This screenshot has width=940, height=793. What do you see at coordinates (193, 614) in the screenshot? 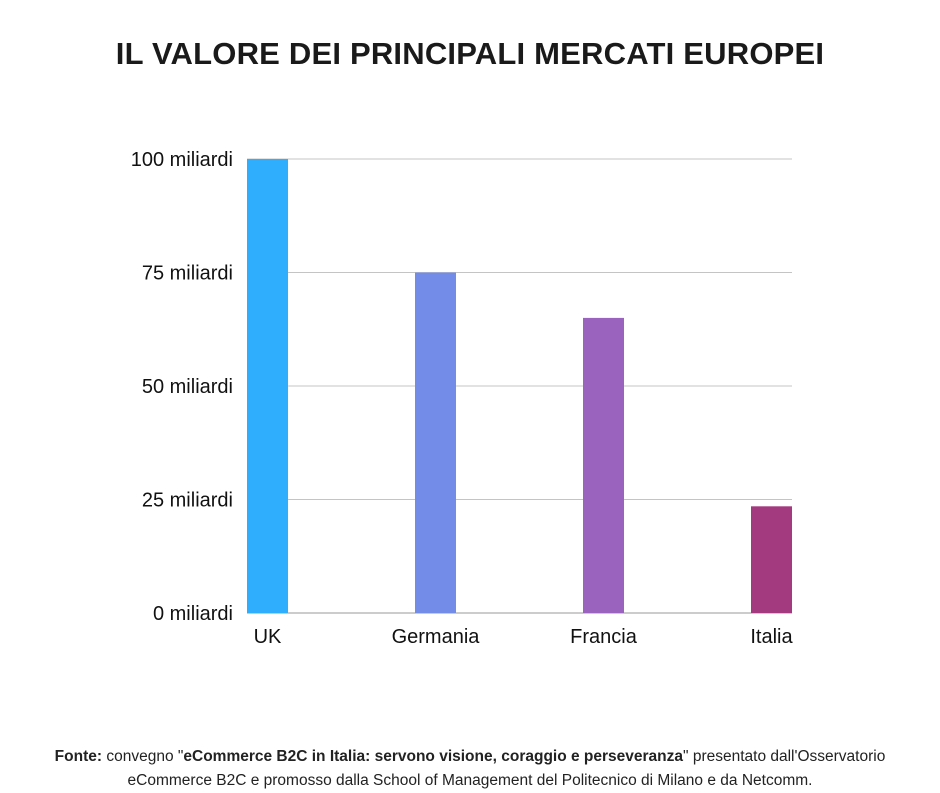
I see `y-tick-label: 0 miliardi` at bounding box center [193, 614].